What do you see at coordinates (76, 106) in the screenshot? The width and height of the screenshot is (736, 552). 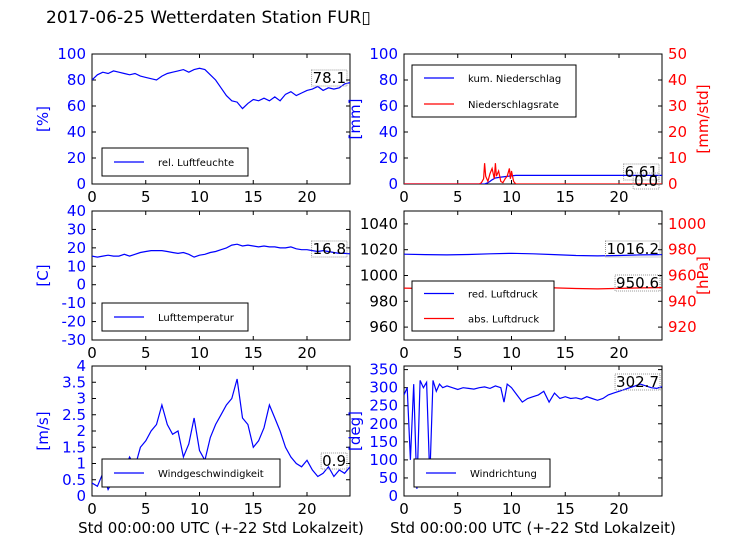 I see `y-tick-label: 60` at bounding box center [76, 106].